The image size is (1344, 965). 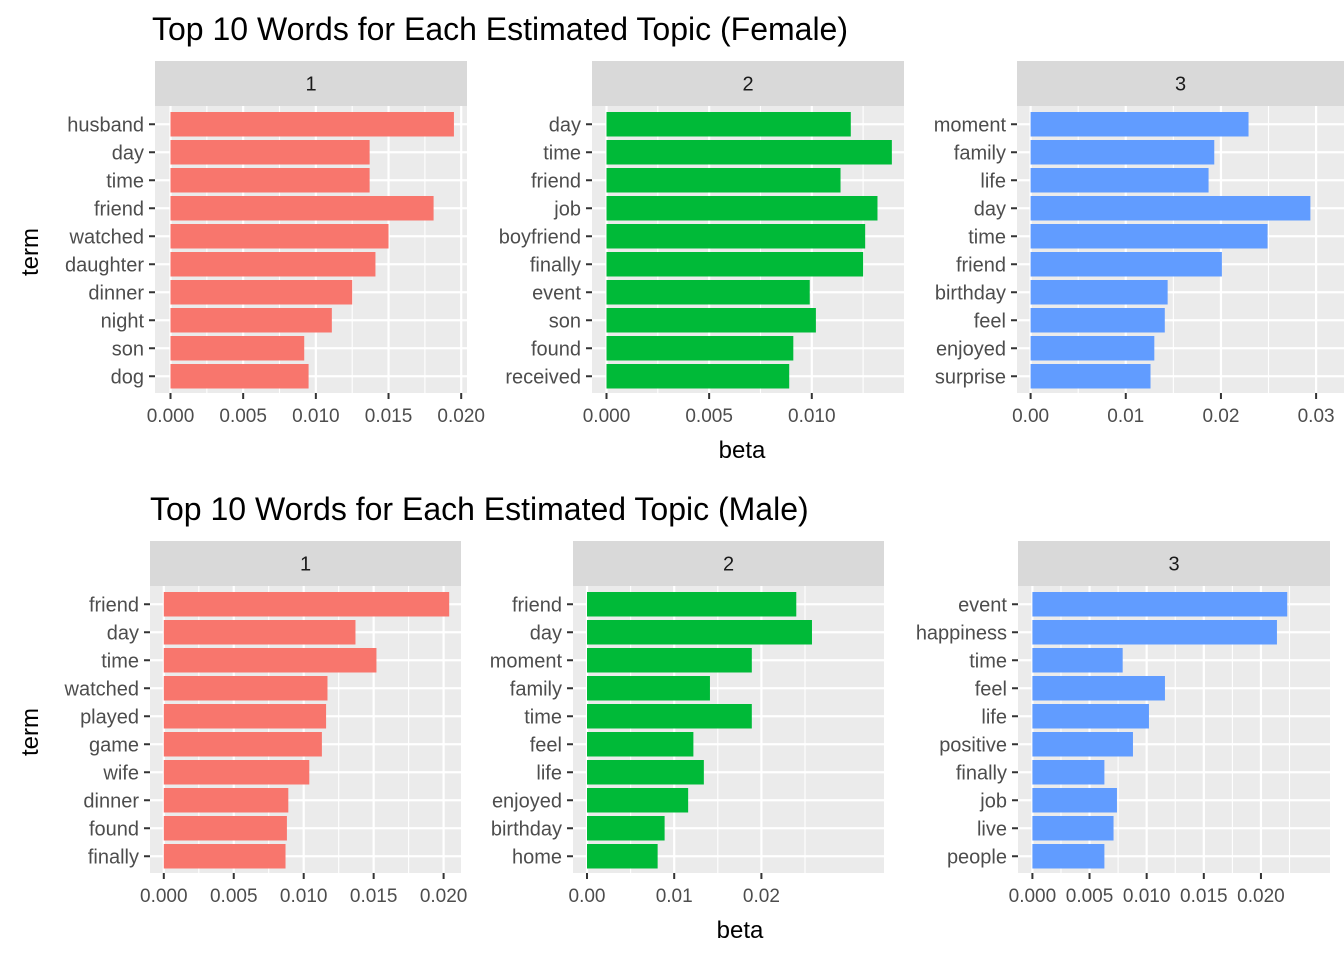 I want to click on bar-wife, so click(x=236, y=772).